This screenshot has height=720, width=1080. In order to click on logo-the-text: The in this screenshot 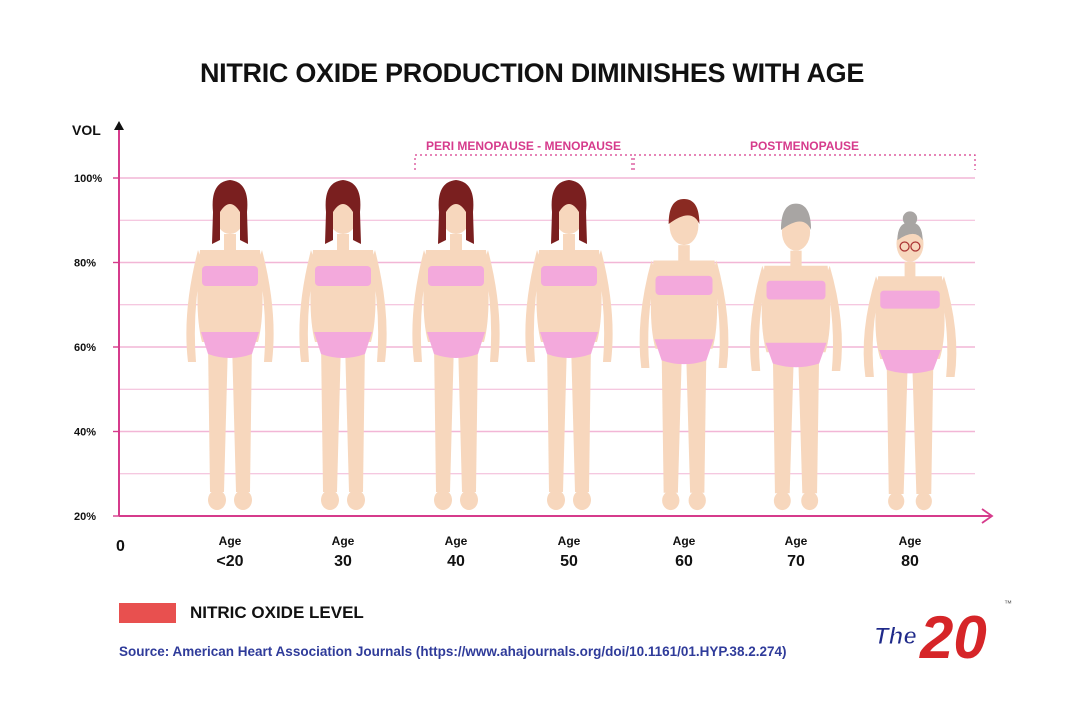, I will do `click(895, 636)`.